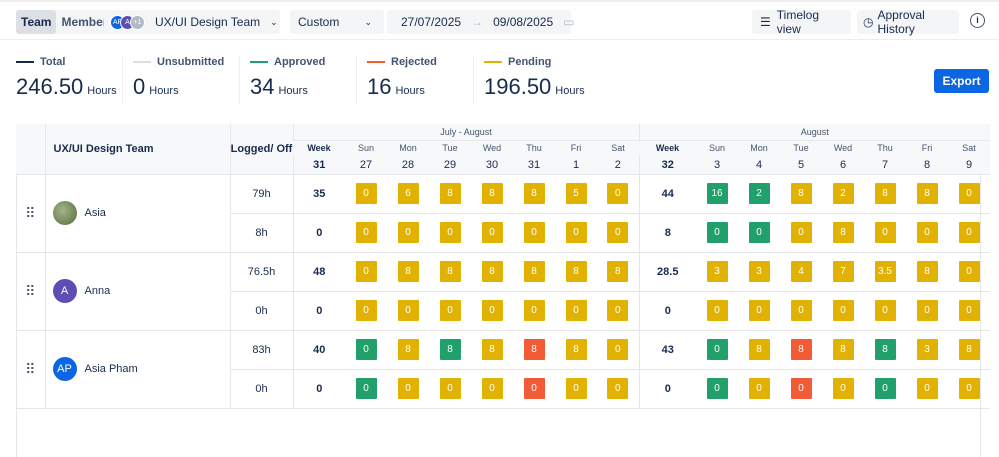 The width and height of the screenshot is (999, 457). I want to click on day-hours-cell: 7, so click(843, 271).